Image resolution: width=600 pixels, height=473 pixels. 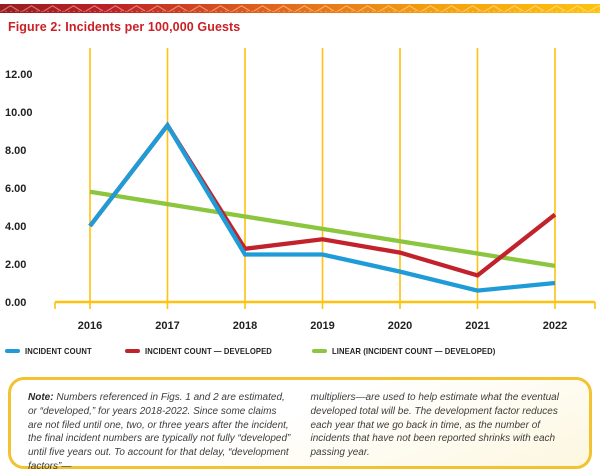 I want to click on legend-label: INCIDENT COUNT — DEVELOPED, so click(x=209, y=351).